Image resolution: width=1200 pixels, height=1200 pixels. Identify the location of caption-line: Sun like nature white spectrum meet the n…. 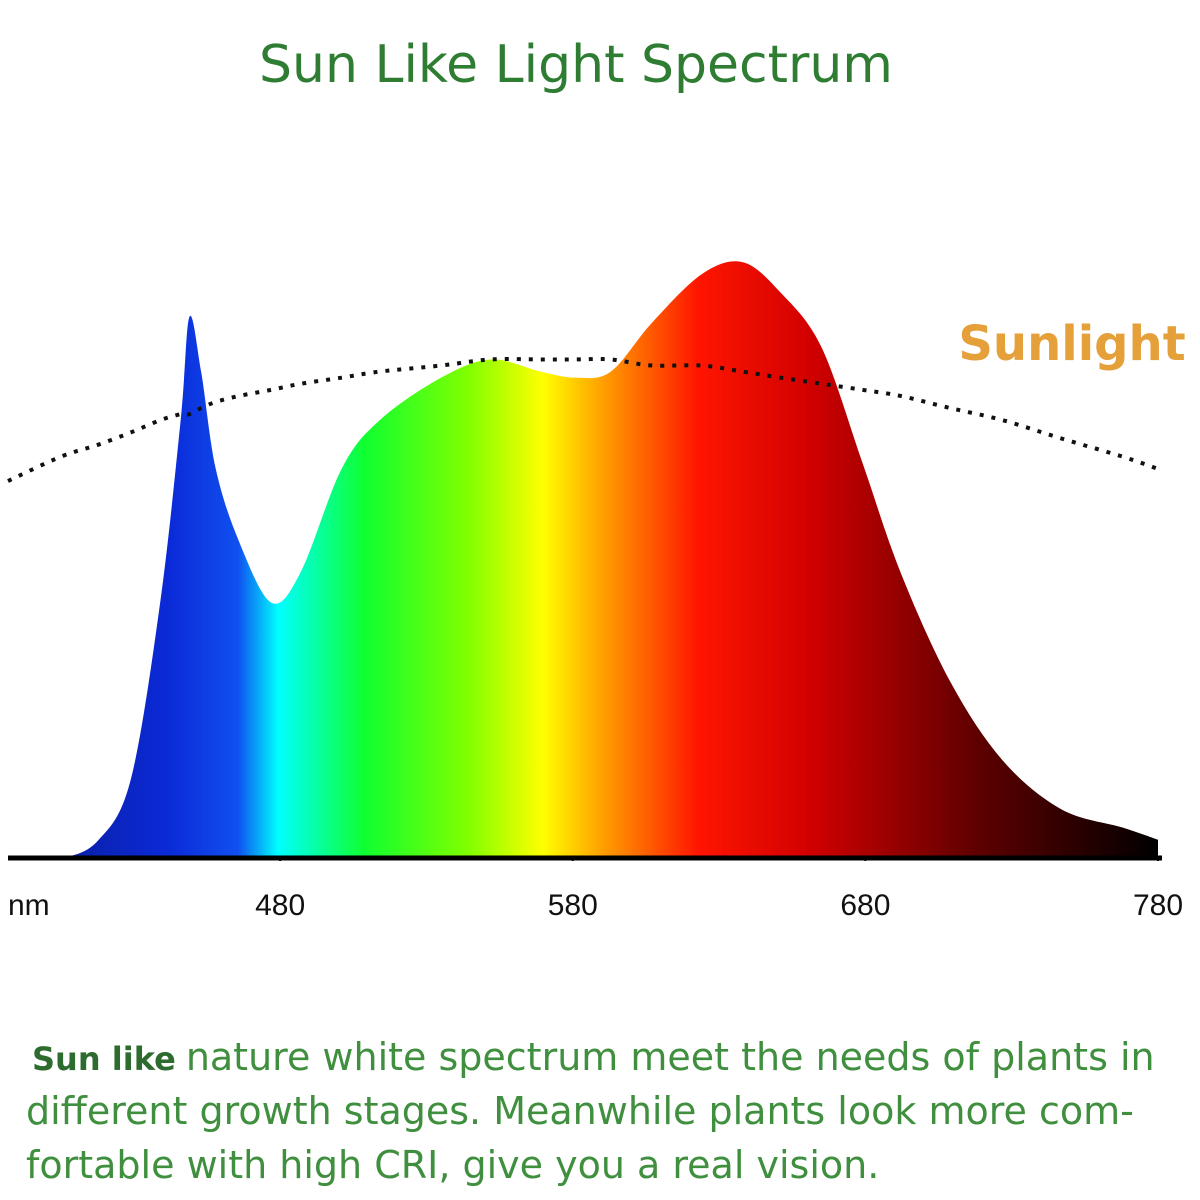
(593, 1057).